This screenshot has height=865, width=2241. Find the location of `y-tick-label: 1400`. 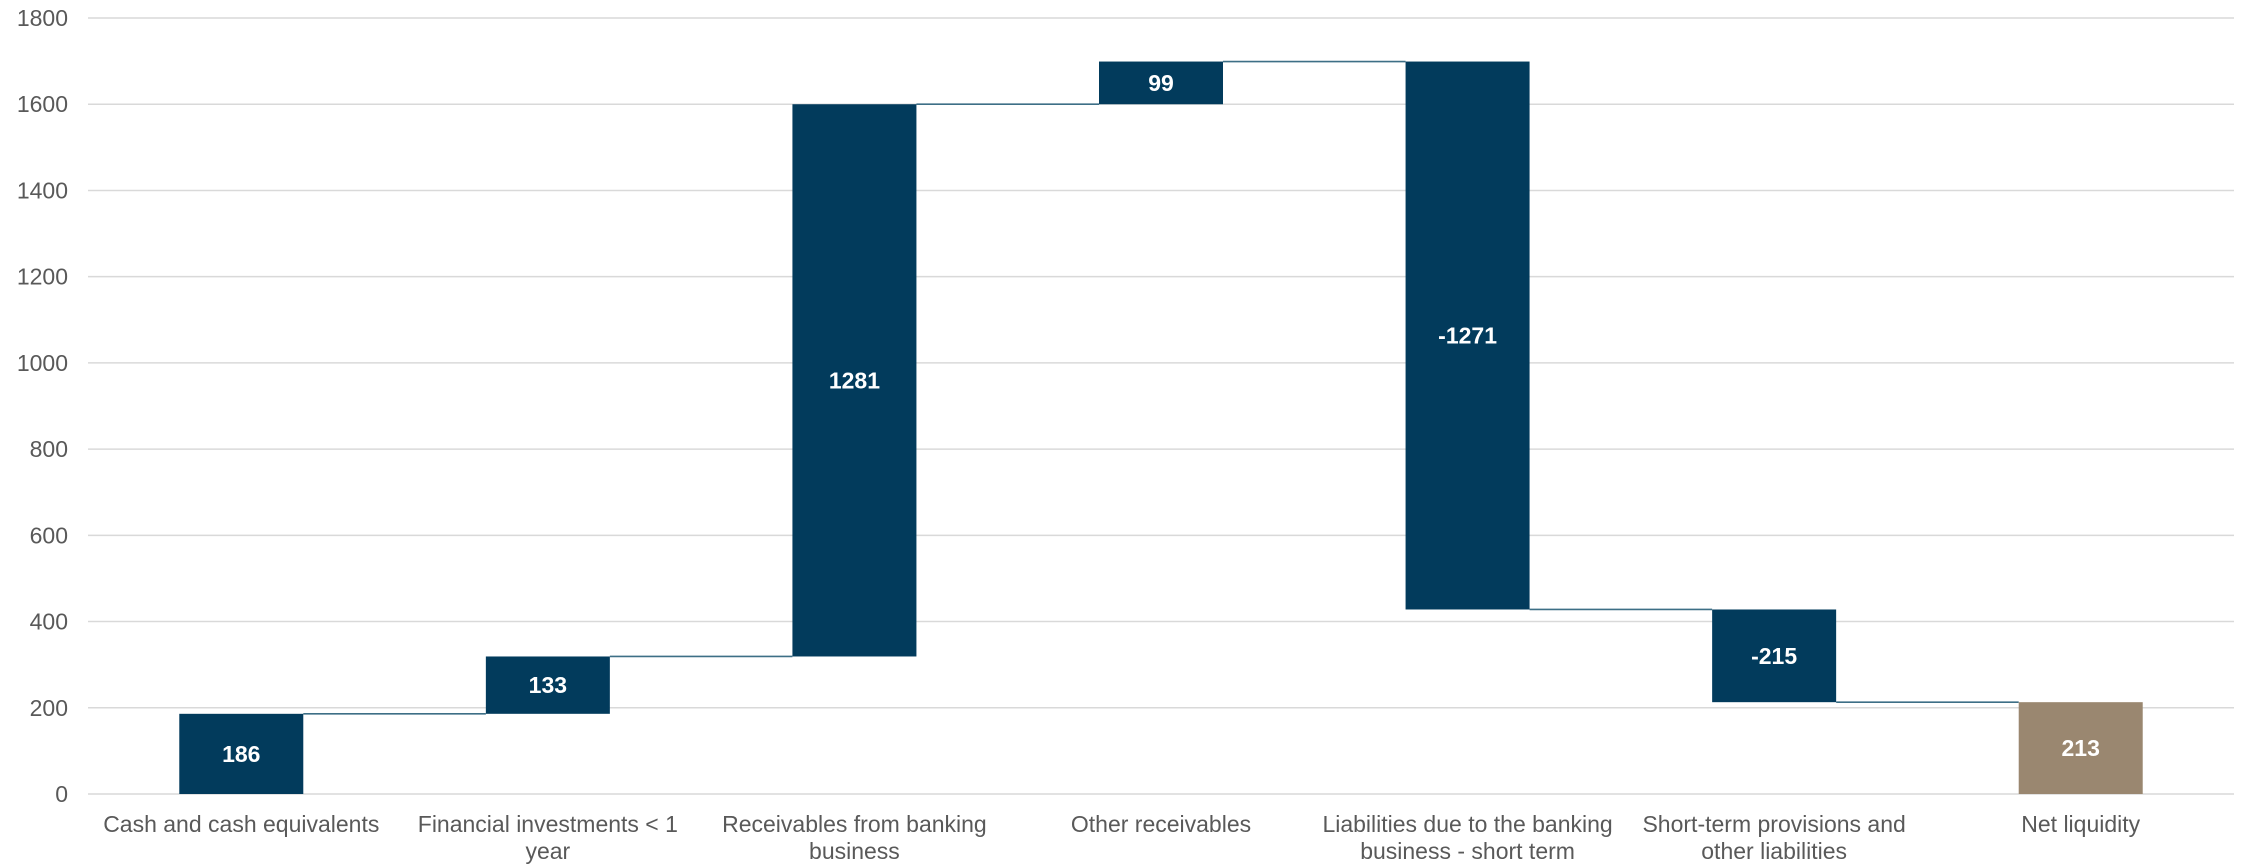

y-tick-label: 1400 is located at coordinates (42, 190).